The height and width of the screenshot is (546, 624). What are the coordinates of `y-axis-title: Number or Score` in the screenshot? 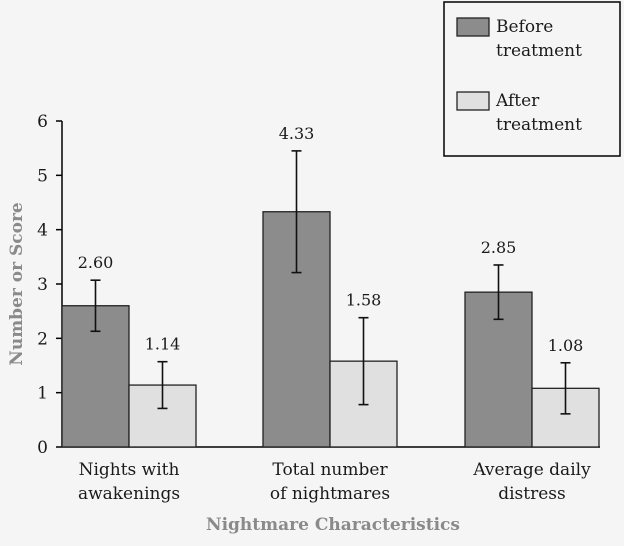 It's located at (17, 284).